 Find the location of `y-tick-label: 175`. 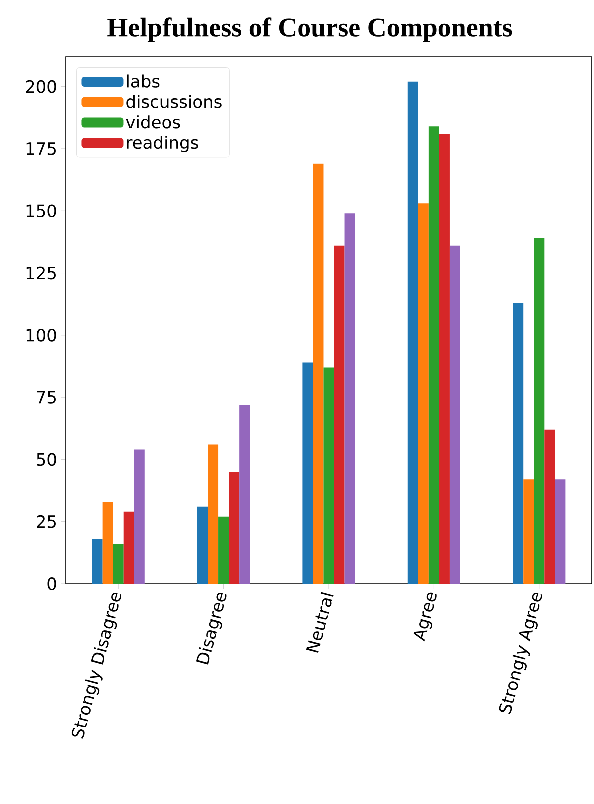

y-tick-label: 175 is located at coordinates (41, 149).